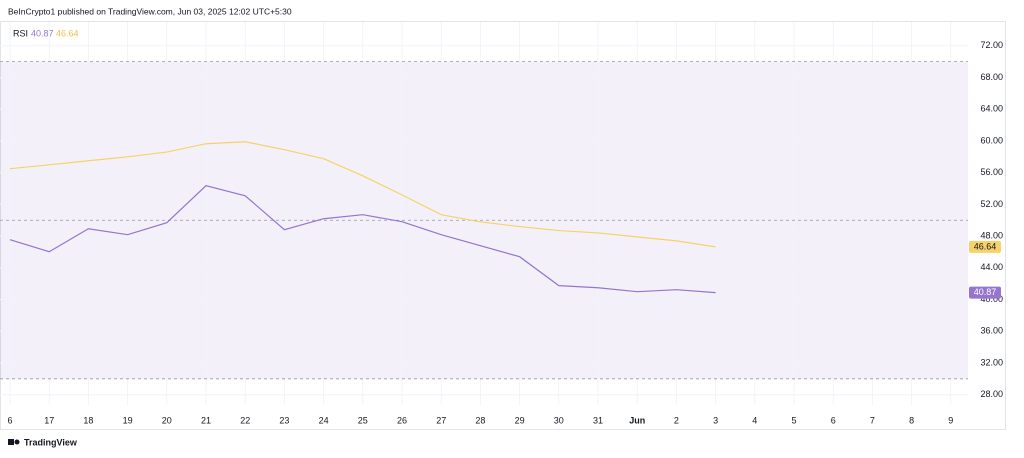 This screenshot has width=1024, height=458. What do you see at coordinates (950, 420) in the screenshot?
I see `x-tick-label: 9` at bounding box center [950, 420].